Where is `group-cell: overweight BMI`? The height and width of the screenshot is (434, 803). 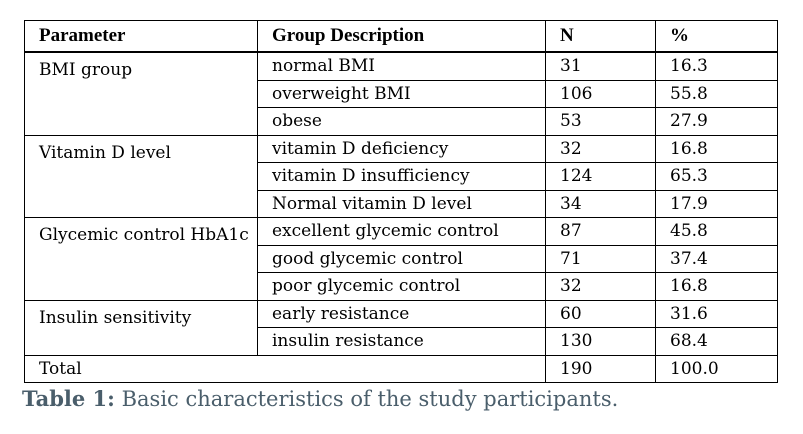
group-cell: overweight BMI is located at coordinates (401, 93).